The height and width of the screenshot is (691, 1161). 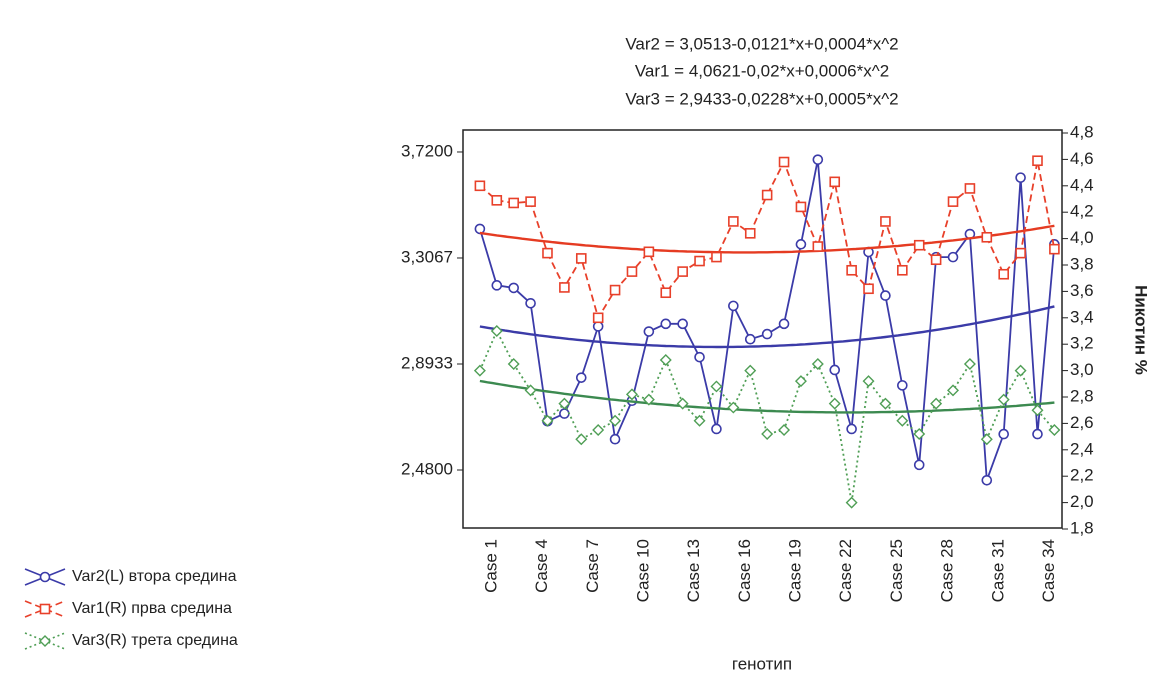 I want to click on y2-tick-label: 2,8, so click(x=1082, y=395).